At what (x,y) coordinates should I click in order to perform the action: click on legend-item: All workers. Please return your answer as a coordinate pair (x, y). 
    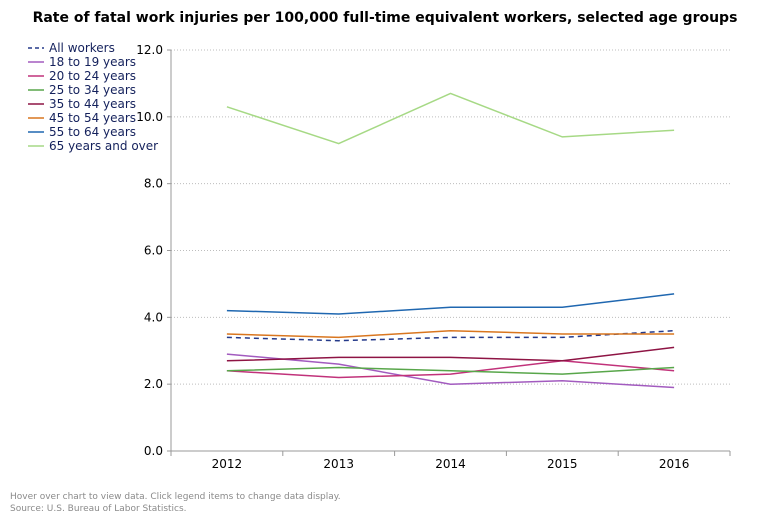
    Looking at the image, I should click on (93, 48).